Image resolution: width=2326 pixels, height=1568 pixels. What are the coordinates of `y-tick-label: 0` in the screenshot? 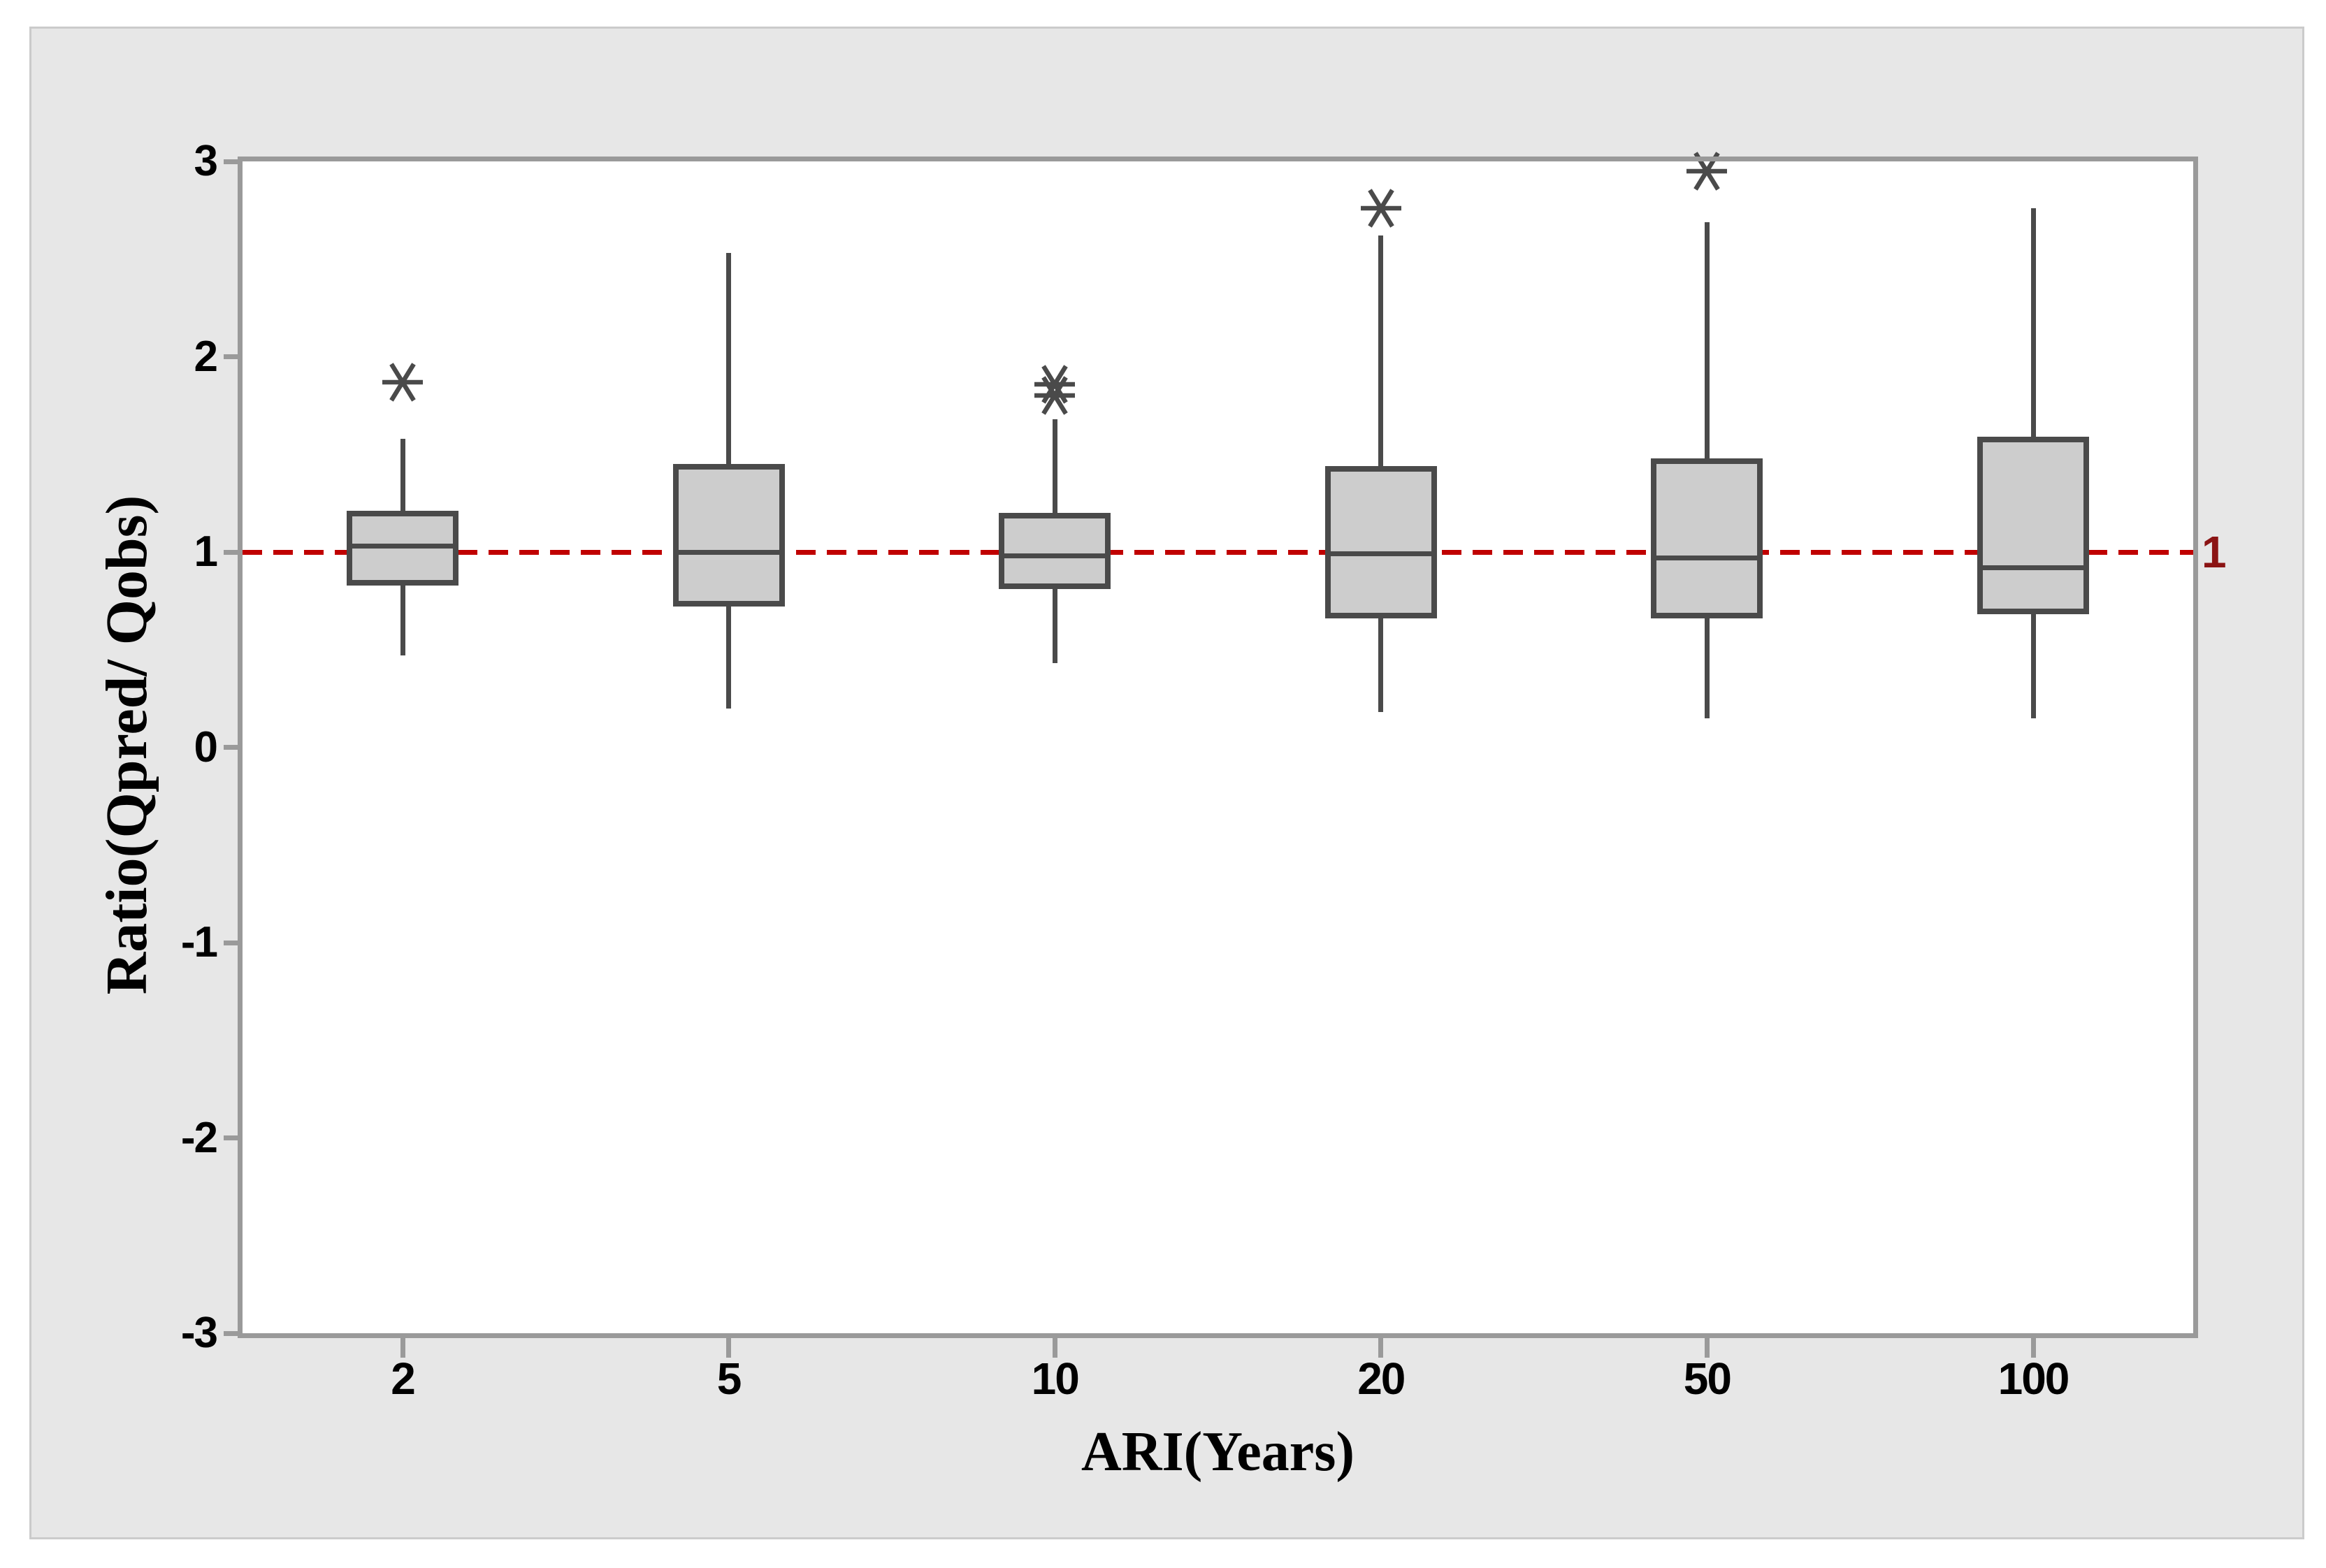 It's located at (206, 747).